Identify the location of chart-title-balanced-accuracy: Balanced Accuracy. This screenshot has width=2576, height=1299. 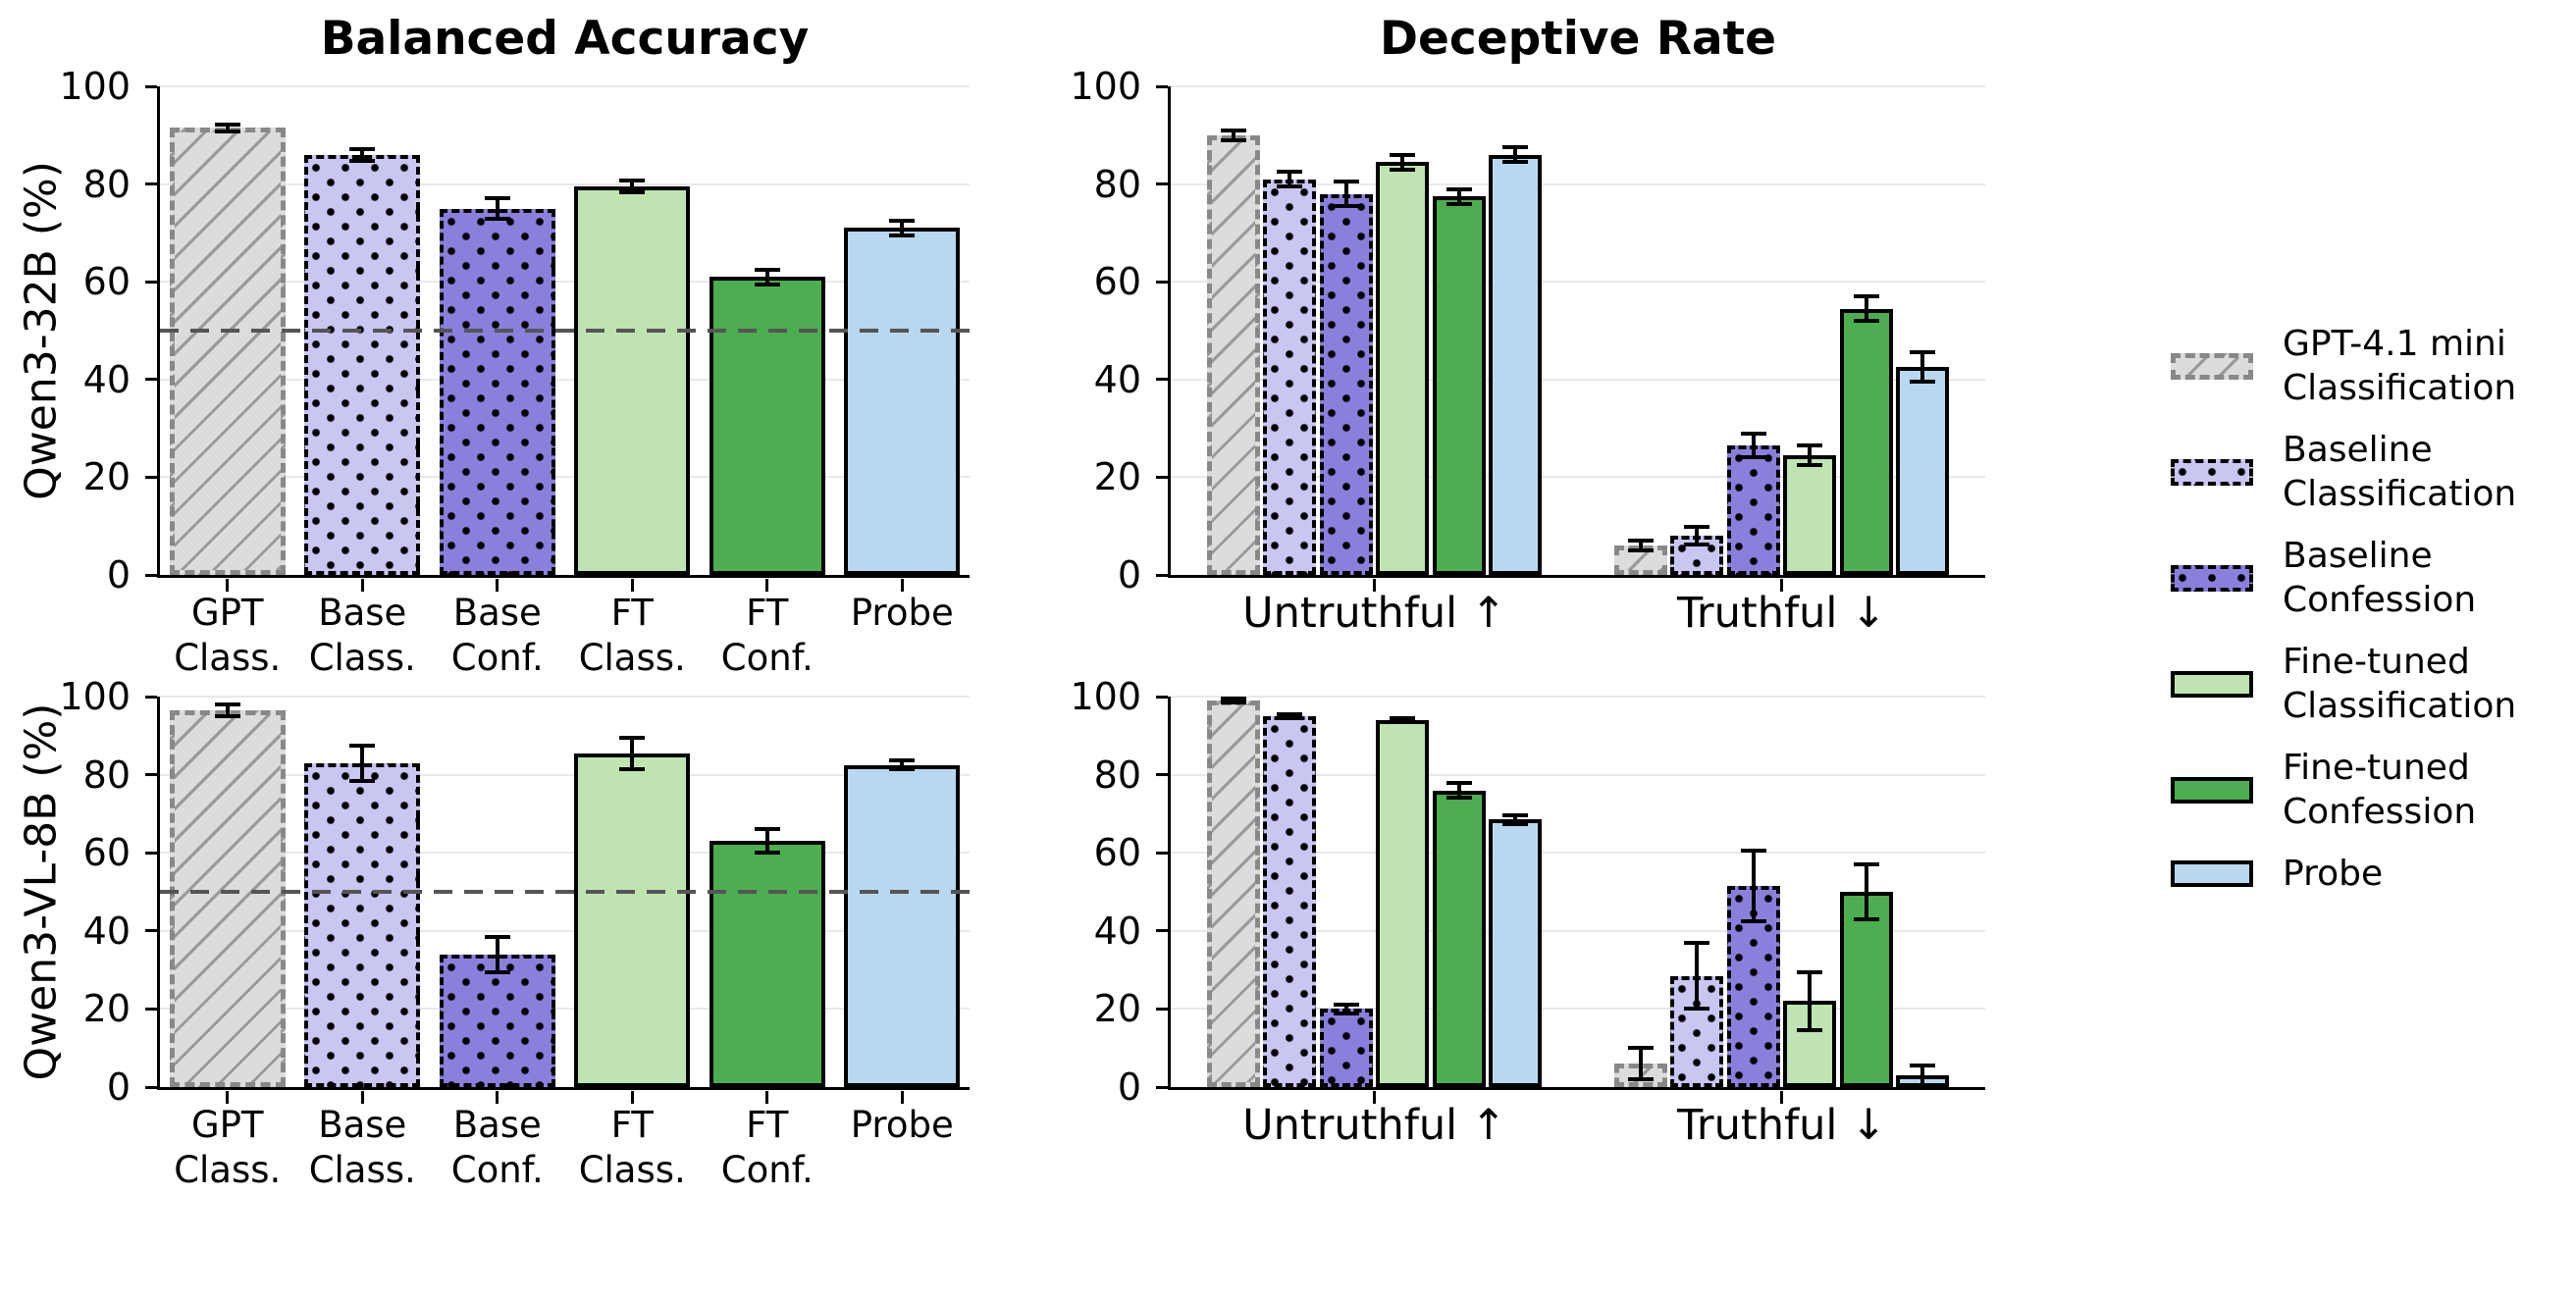
(565, 39).